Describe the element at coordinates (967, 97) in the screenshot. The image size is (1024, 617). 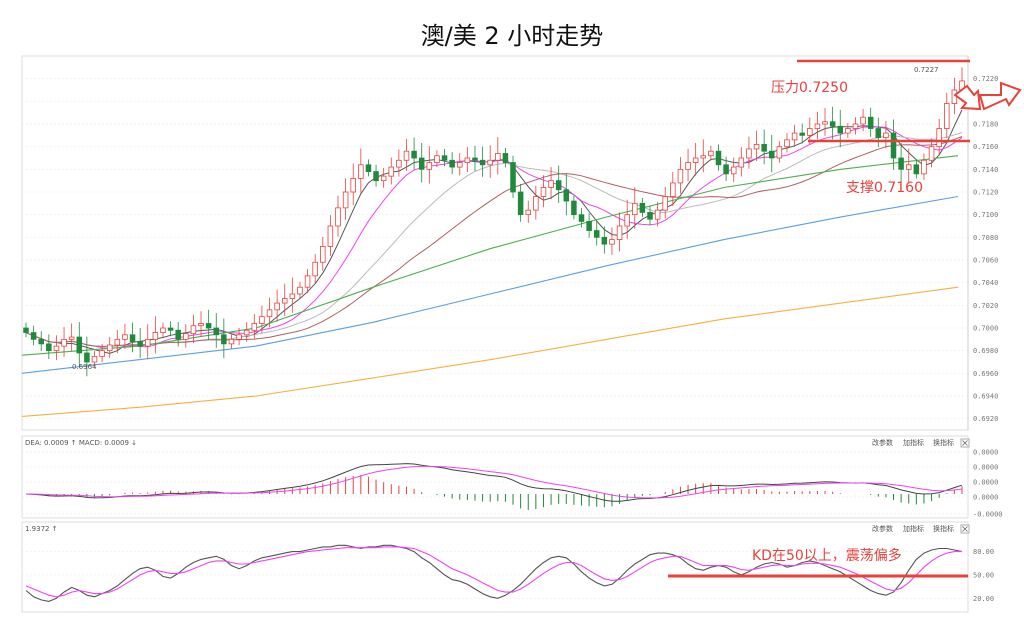
I see `arrow-down-right-icon` at that location.